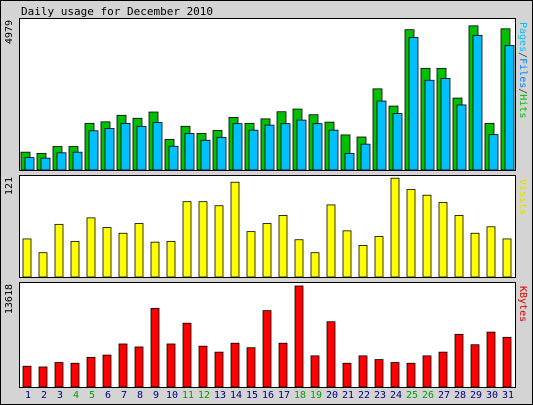  I want to click on panel-3-series-label: KBytes, so click(522, 304).